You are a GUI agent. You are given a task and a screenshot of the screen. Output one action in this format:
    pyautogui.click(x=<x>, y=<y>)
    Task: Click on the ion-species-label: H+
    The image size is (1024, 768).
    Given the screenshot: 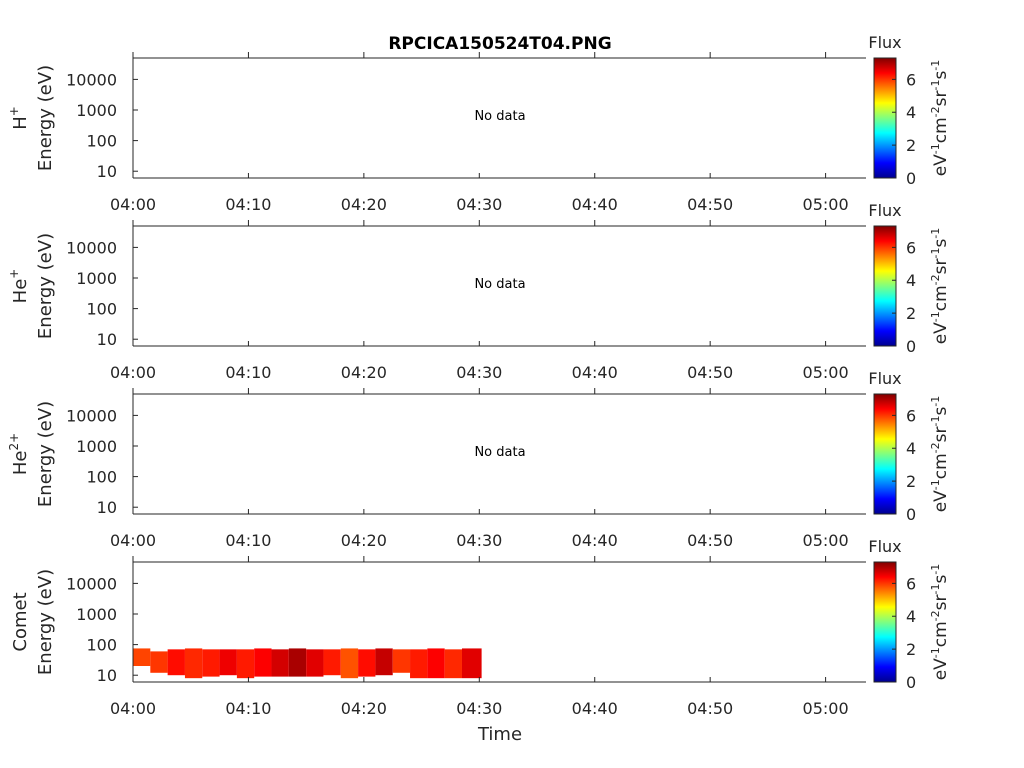 What is the action you would take?
    pyautogui.click(x=19, y=118)
    